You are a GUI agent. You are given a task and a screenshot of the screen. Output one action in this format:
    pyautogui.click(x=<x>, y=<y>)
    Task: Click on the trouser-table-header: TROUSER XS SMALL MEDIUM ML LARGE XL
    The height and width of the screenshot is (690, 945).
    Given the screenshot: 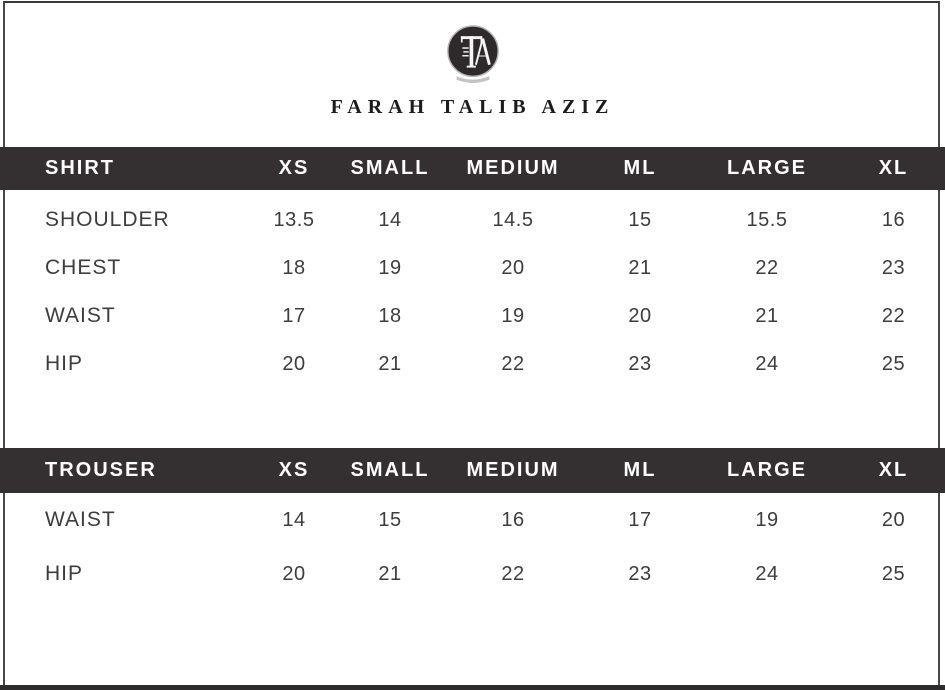 What is the action you would take?
    pyautogui.click(x=472, y=470)
    